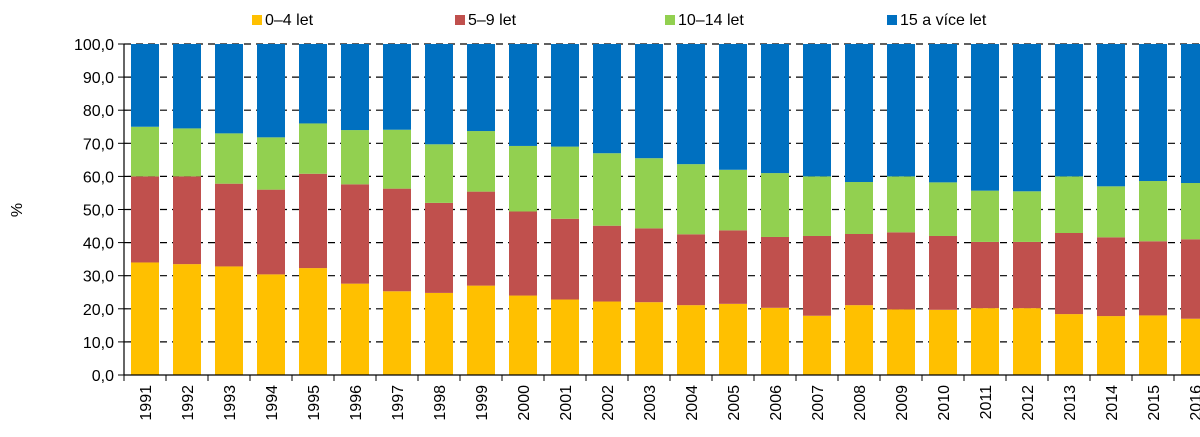 The height and width of the screenshot is (437, 1200). What do you see at coordinates (482, 403) in the screenshot?
I see `x-tick-label: 1999` at bounding box center [482, 403].